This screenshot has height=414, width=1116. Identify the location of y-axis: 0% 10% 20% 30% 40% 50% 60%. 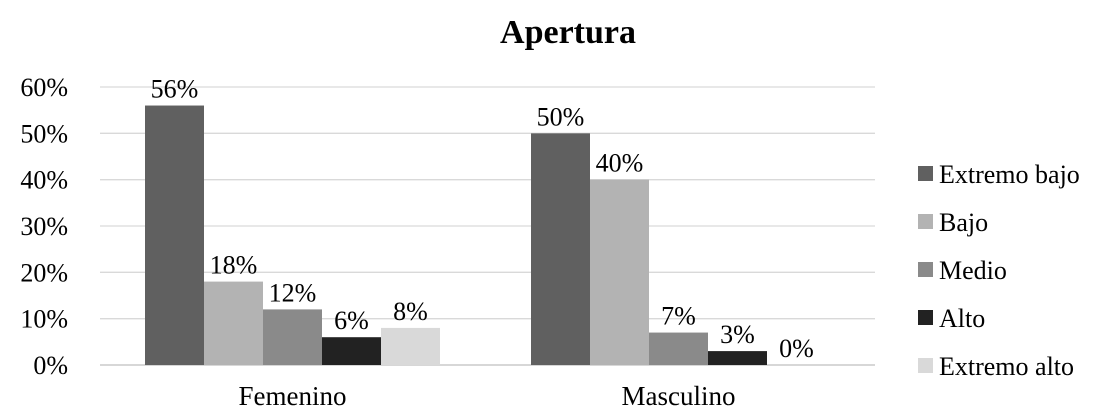
(44, 226).